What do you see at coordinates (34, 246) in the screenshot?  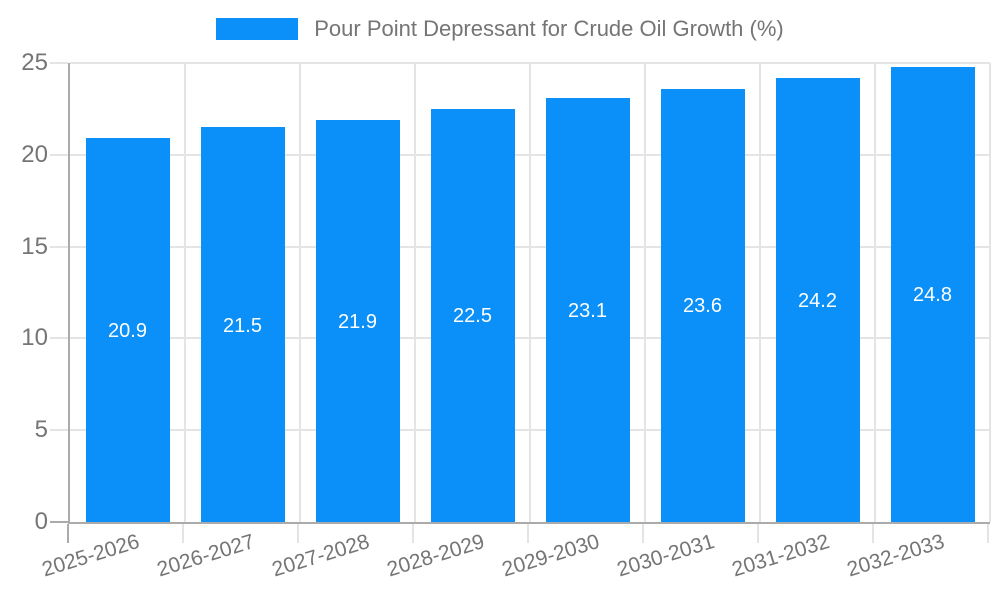 I see `y-axis-tick-label: 15` at bounding box center [34, 246].